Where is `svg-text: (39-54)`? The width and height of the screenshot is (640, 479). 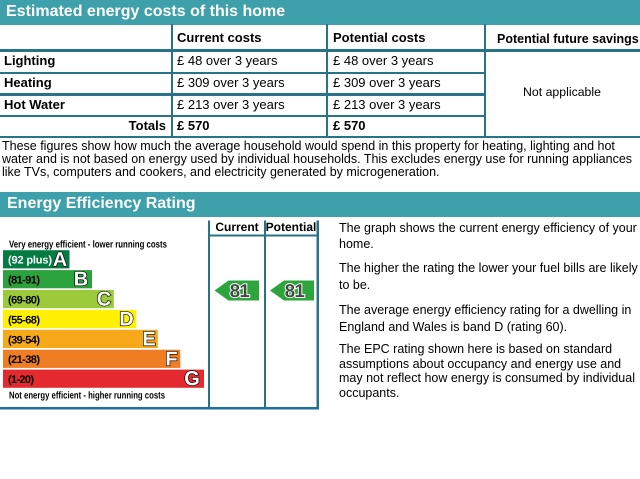 svg-text: (39-54) is located at coordinates (24, 340).